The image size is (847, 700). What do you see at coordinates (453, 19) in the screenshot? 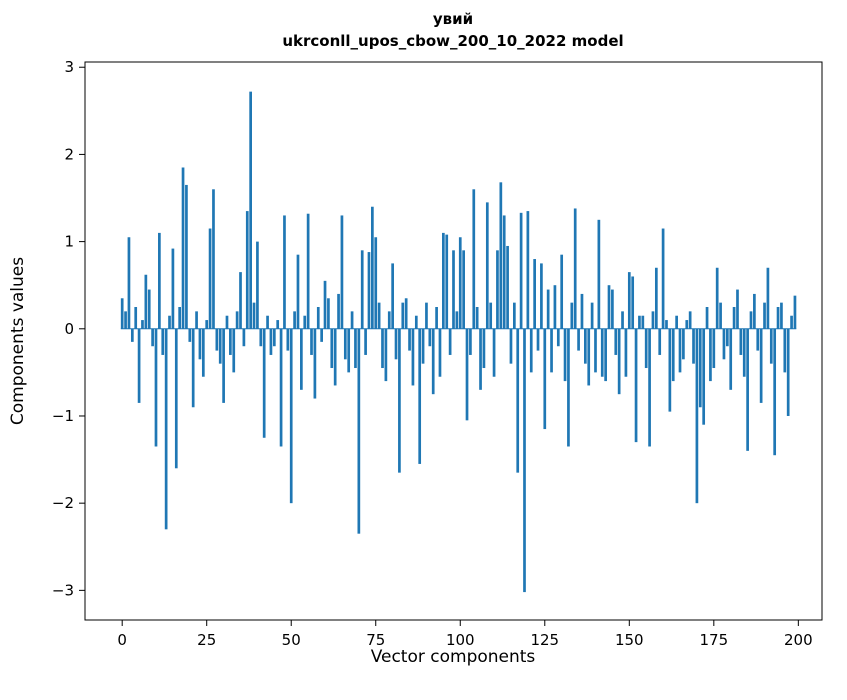
I see `chart-title: увий` at bounding box center [453, 19].